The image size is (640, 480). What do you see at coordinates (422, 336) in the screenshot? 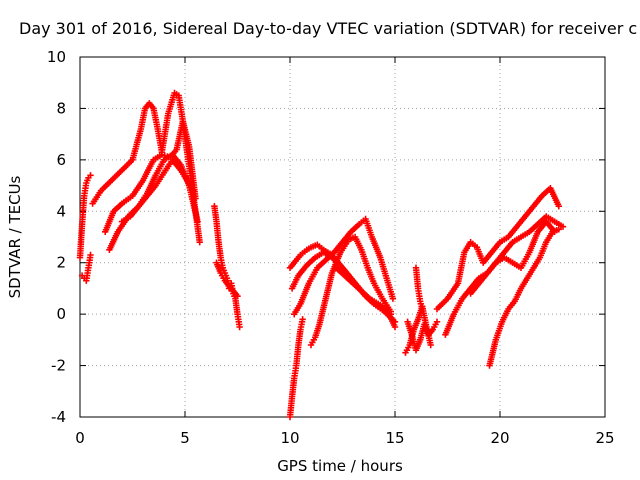
I see `series-s16` at bounding box center [422, 336].